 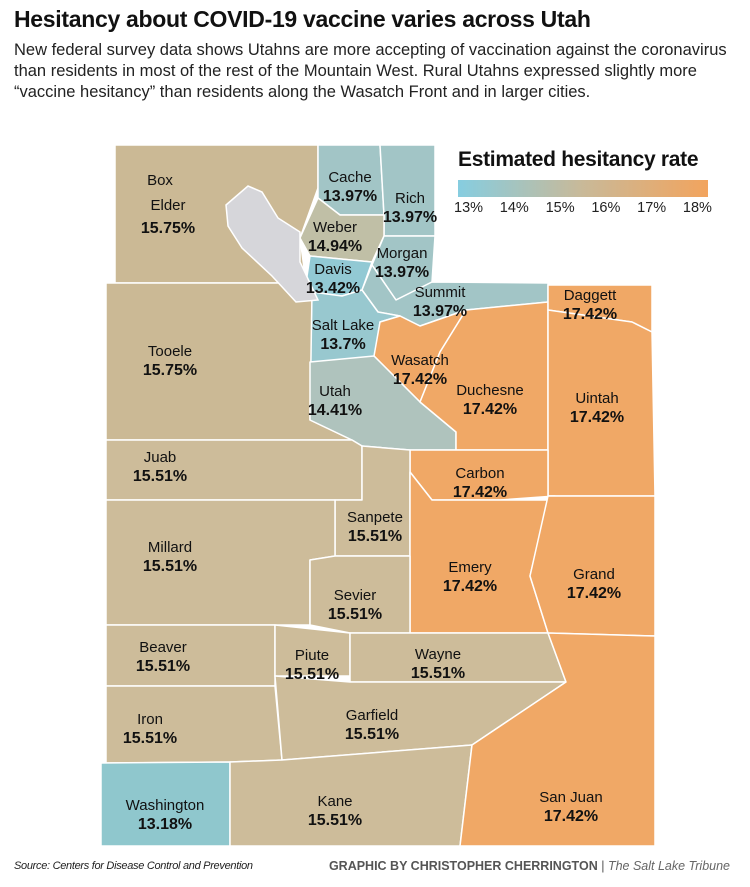 I want to click on county-name-label: Weber, so click(x=335, y=227).